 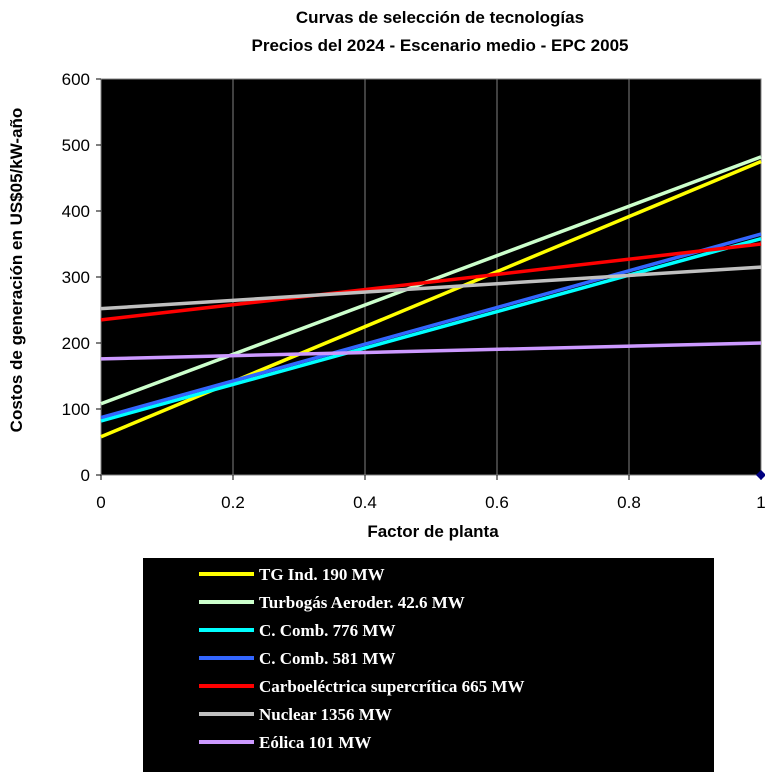 I want to click on x-tick-label: 0.4, so click(x=365, y=502).